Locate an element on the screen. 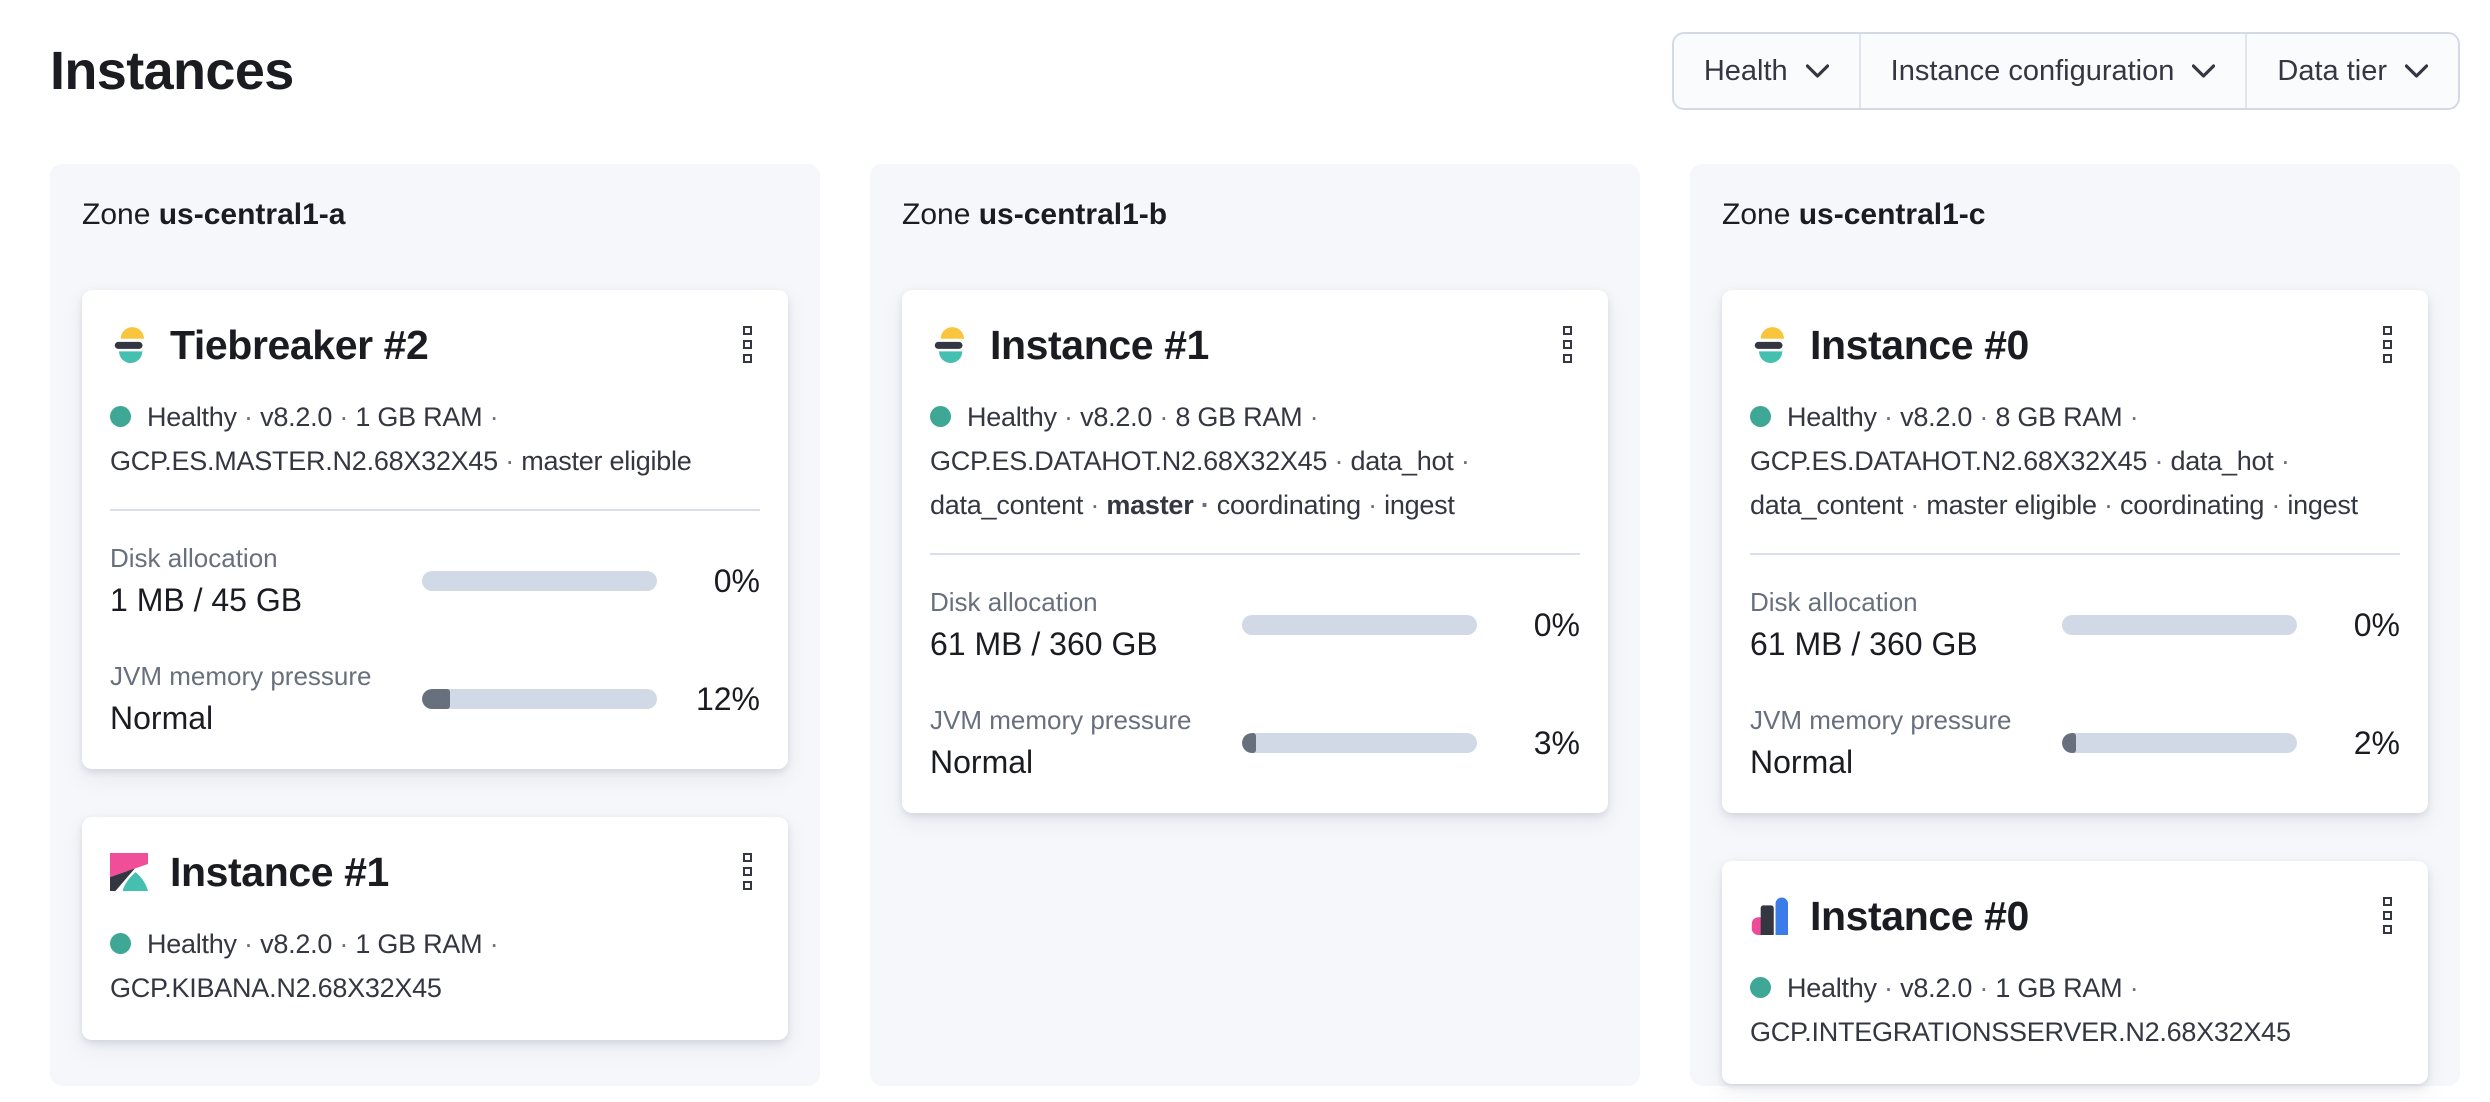 This screenshot has width=2490, height=1102. instance-card-header: Instance #1 is located at coordinates (435, 871).